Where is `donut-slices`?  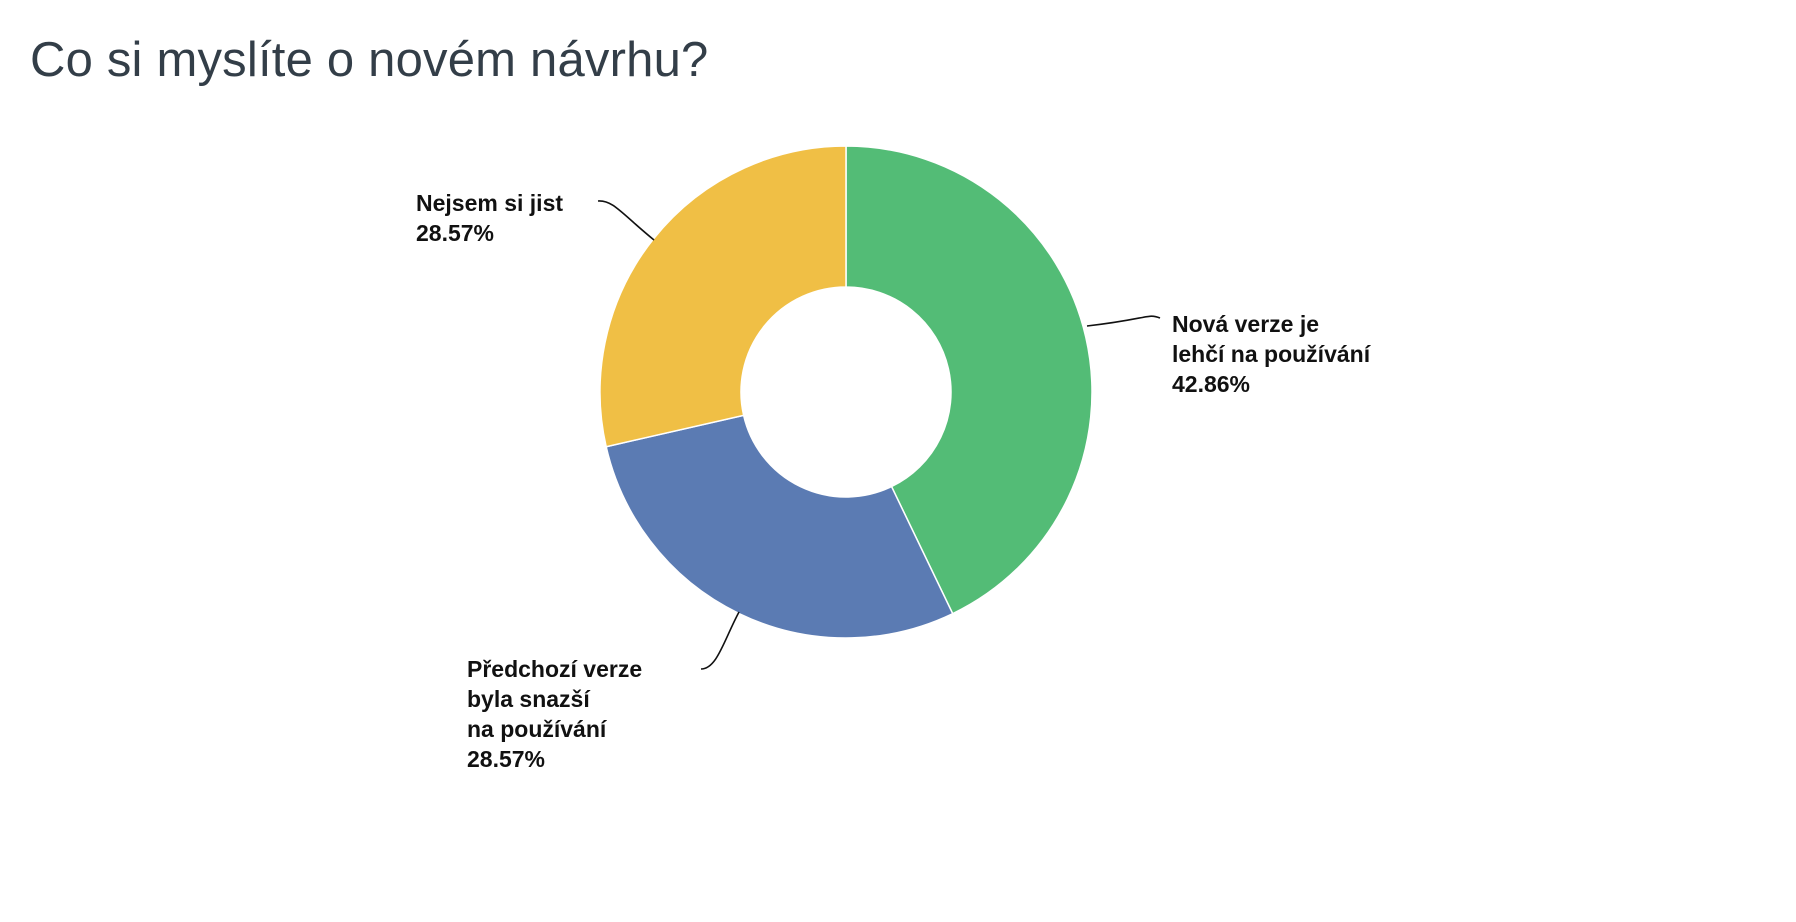
donut-slices is located at coordinates (846, 392).